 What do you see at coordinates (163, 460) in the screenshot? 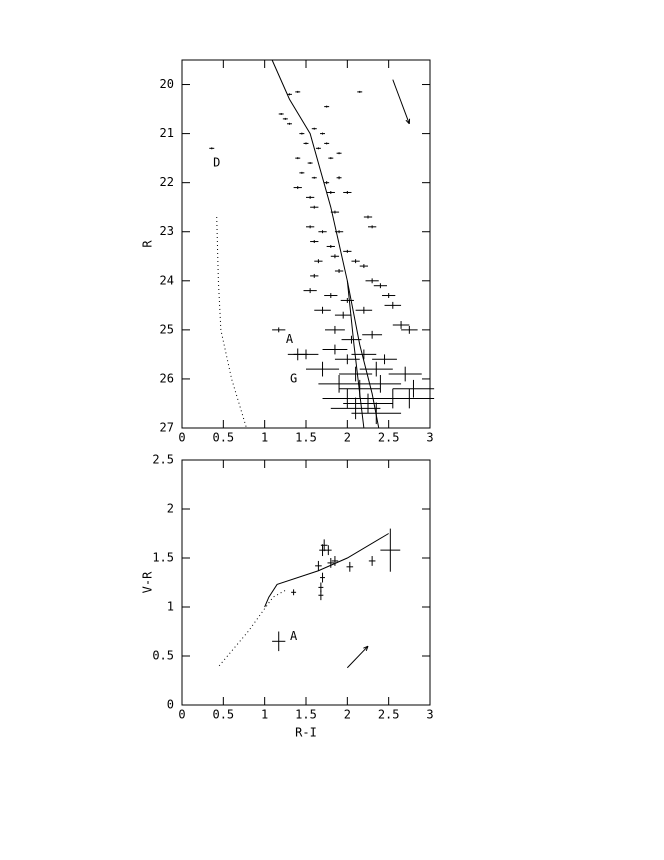
I see `y-tick-label: 2.5` at bounding box center [163, 460].